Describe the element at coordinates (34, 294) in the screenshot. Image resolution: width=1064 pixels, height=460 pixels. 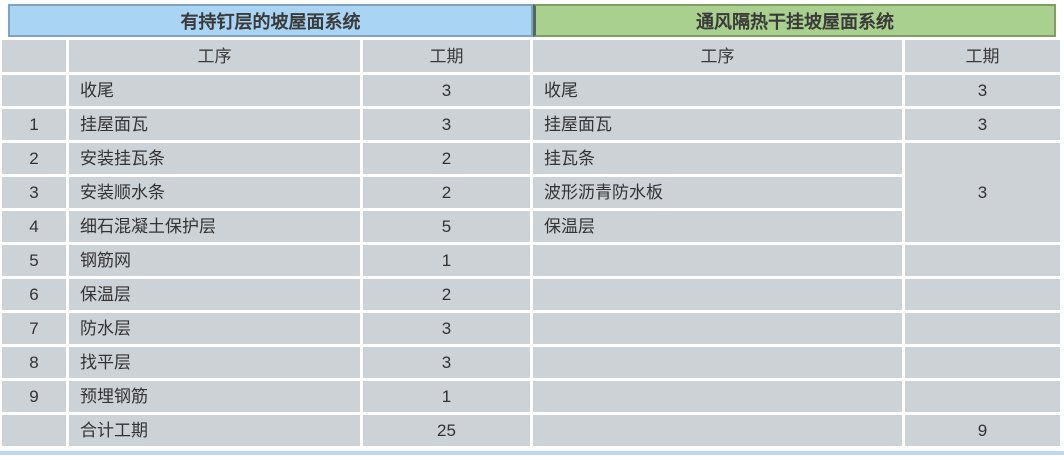
I see `left-row-index: 6` at that location.